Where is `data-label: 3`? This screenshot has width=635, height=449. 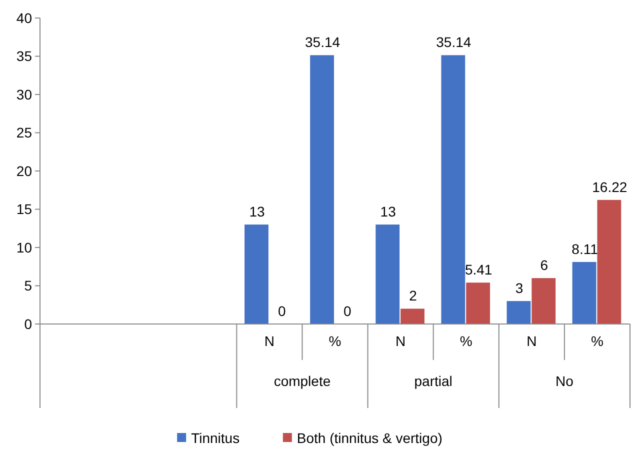 data-label: 3 is located at coordinates (519, 288).